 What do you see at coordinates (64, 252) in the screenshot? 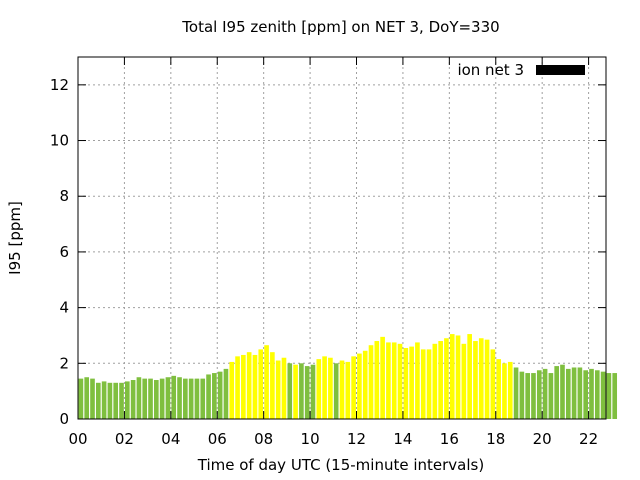
I see `y-tick-label: 6` at bounding box center [64, 252].